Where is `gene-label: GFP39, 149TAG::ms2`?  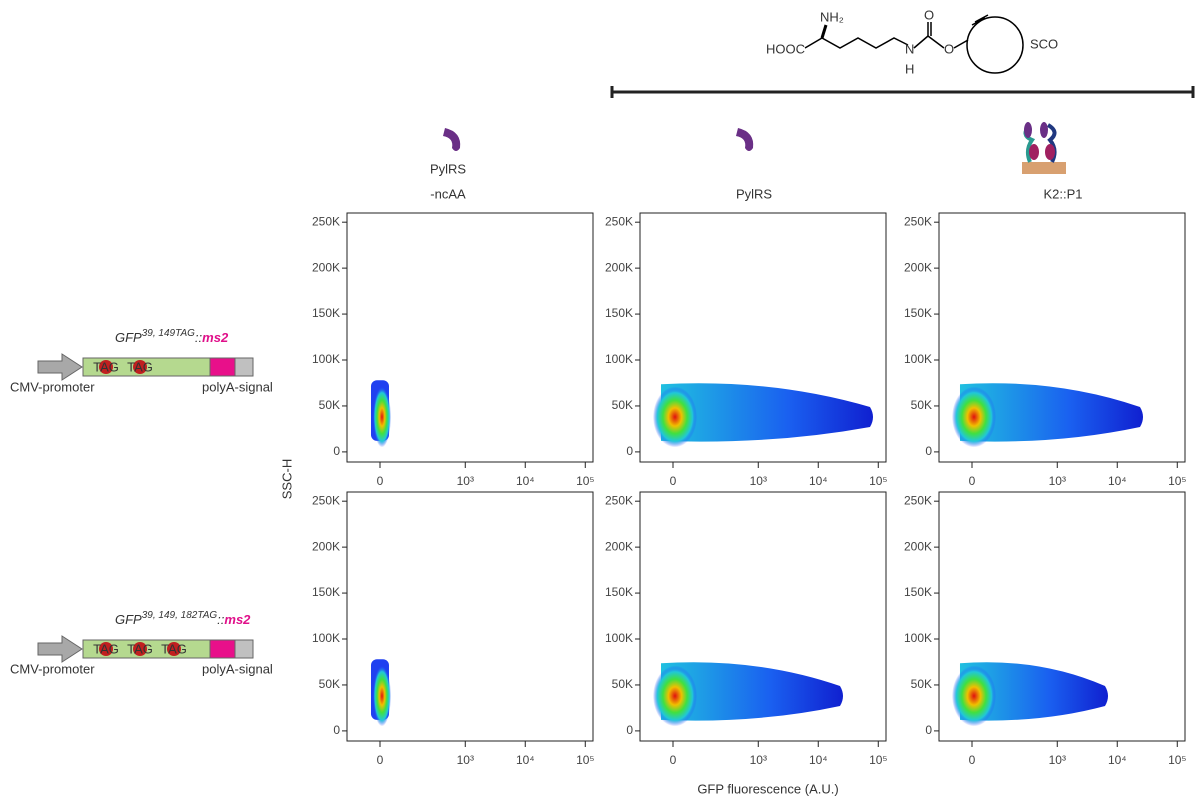
gene-label: GFP39, 149TAG::ms2 is located at coordinates (172, 337).